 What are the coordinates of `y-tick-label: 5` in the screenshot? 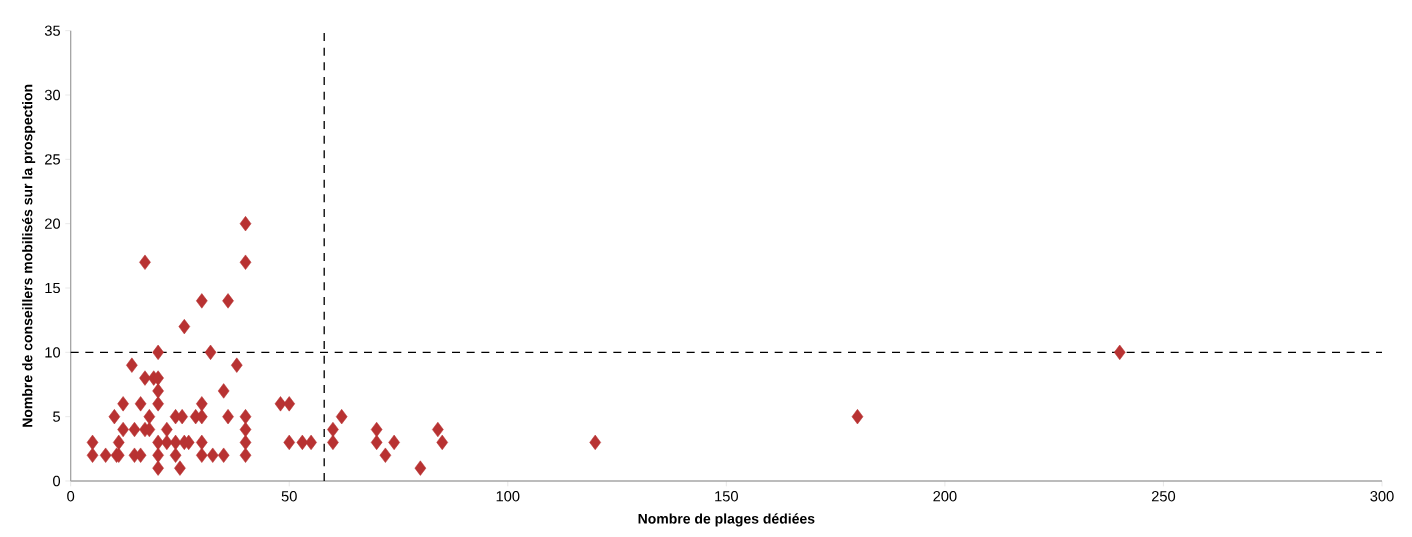 It's located at (56, 416).